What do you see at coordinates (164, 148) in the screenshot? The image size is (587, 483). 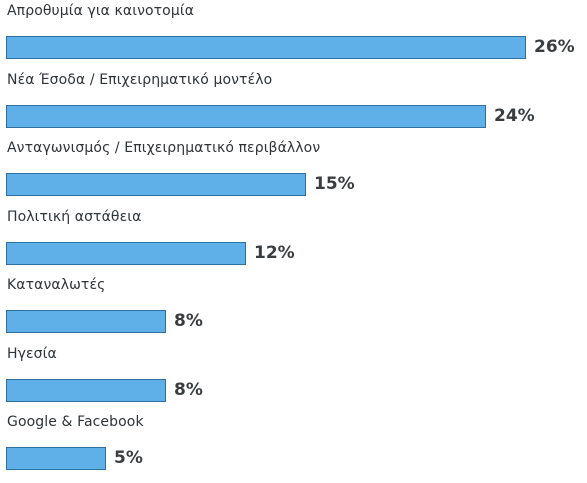 I see `category-label: Ανταγωνισμός / Επιχειρηματικό περιβάλλον` at bounding box center [164, 148].